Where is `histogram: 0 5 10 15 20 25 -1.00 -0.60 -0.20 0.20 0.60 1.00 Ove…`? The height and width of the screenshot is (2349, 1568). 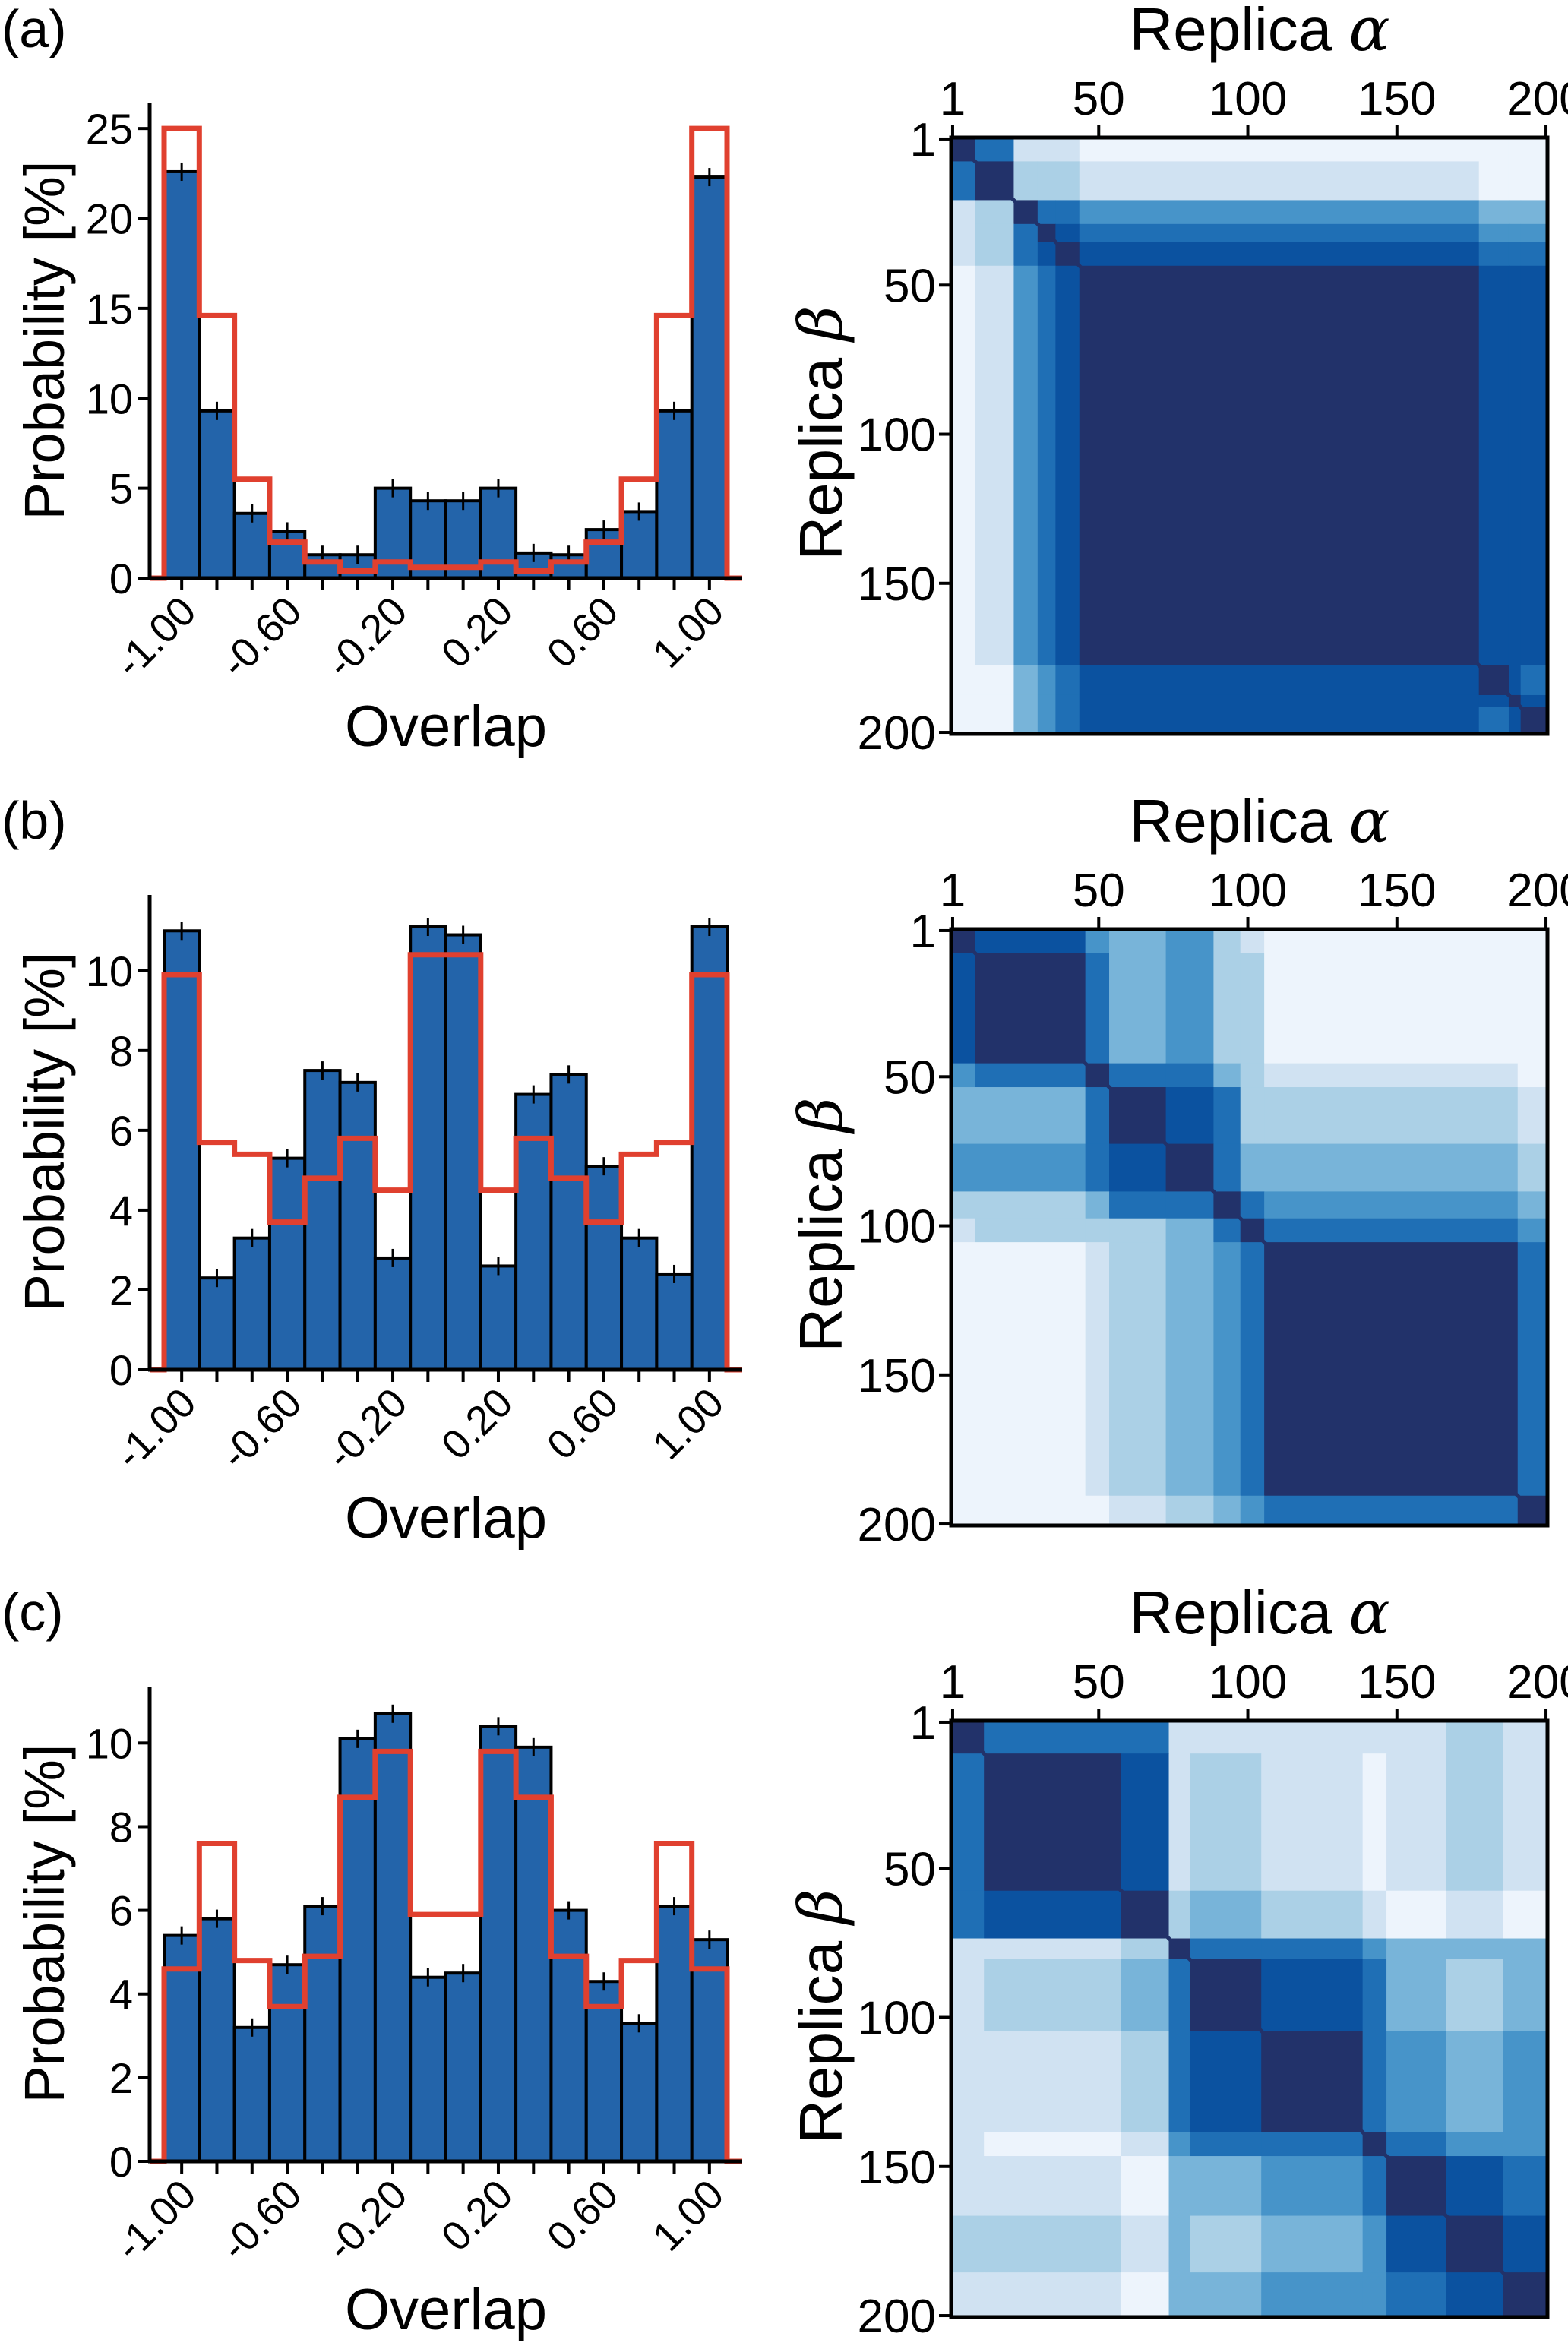 histogram: 0 5 10 15 20 25 -1.00 -0.60 -0.20 0.20 0.60 1.00 Ove… is located at coordinates (377, 431).